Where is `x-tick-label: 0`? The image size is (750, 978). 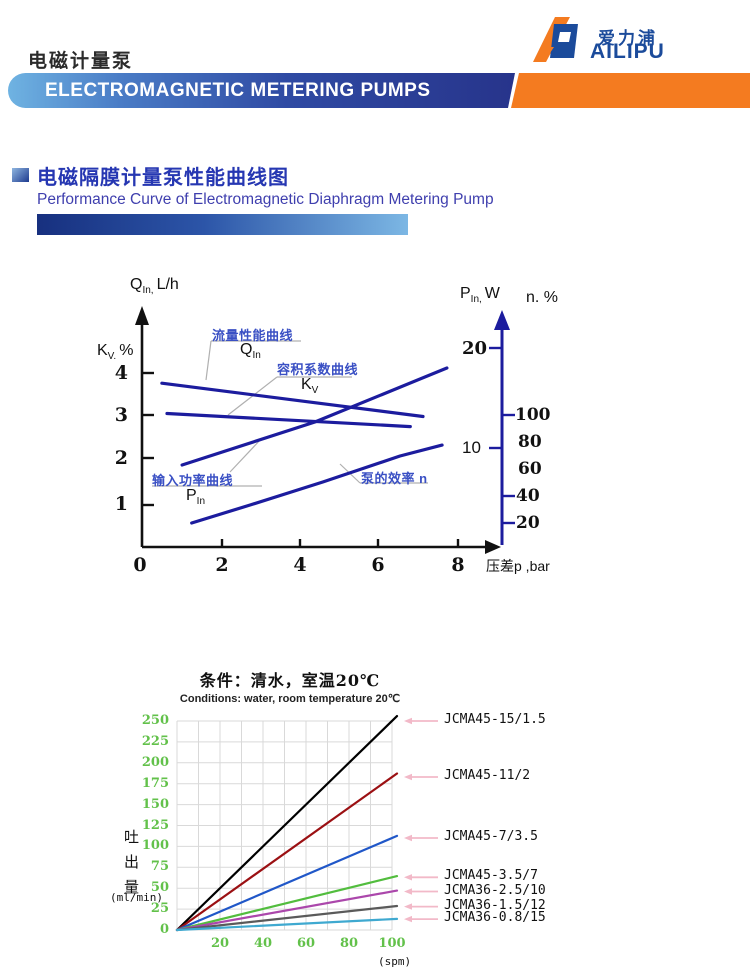 x-tick-label: 0 is located at coordinates (140, 565).